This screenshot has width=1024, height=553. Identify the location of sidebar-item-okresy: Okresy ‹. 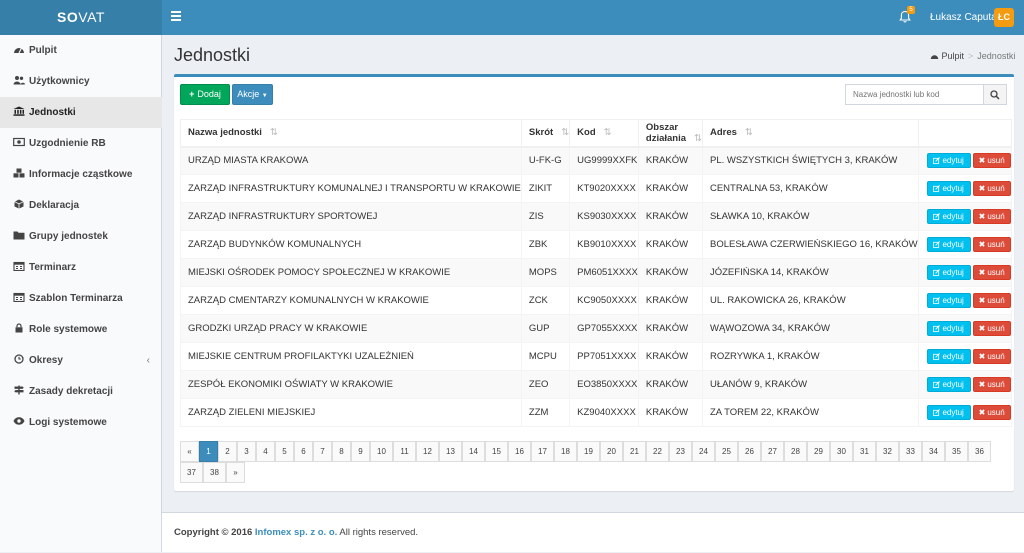
(81, 360).